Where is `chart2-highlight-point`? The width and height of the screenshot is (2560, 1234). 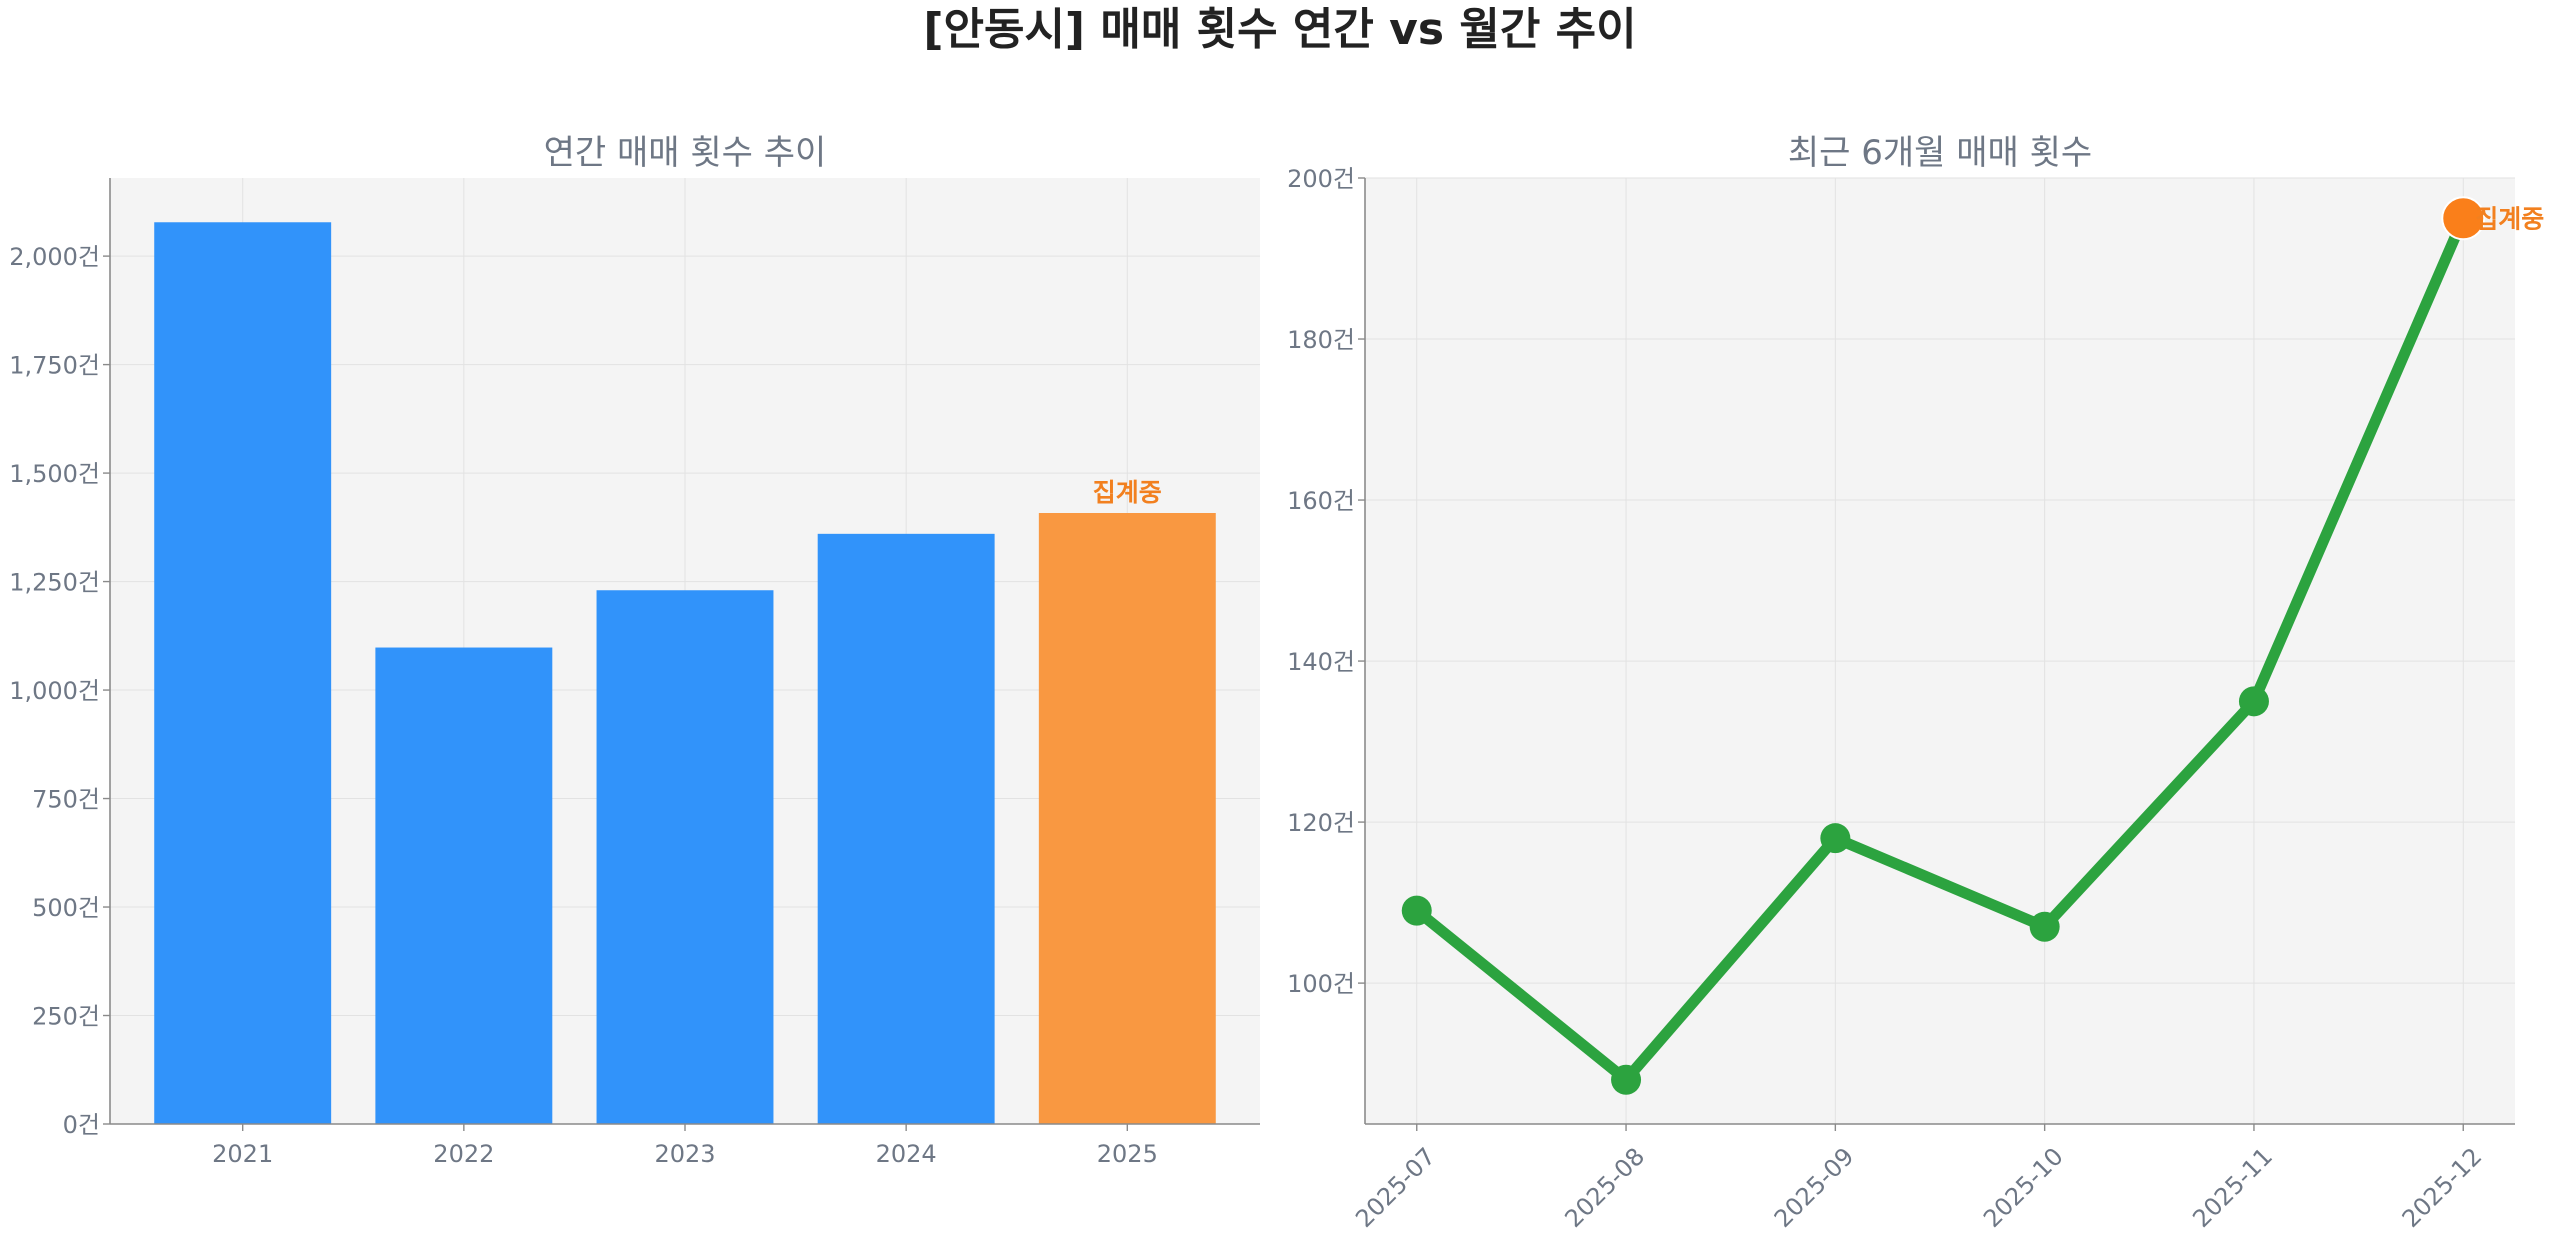 chart2-highlight-point is located at coordinates (2463, 218).